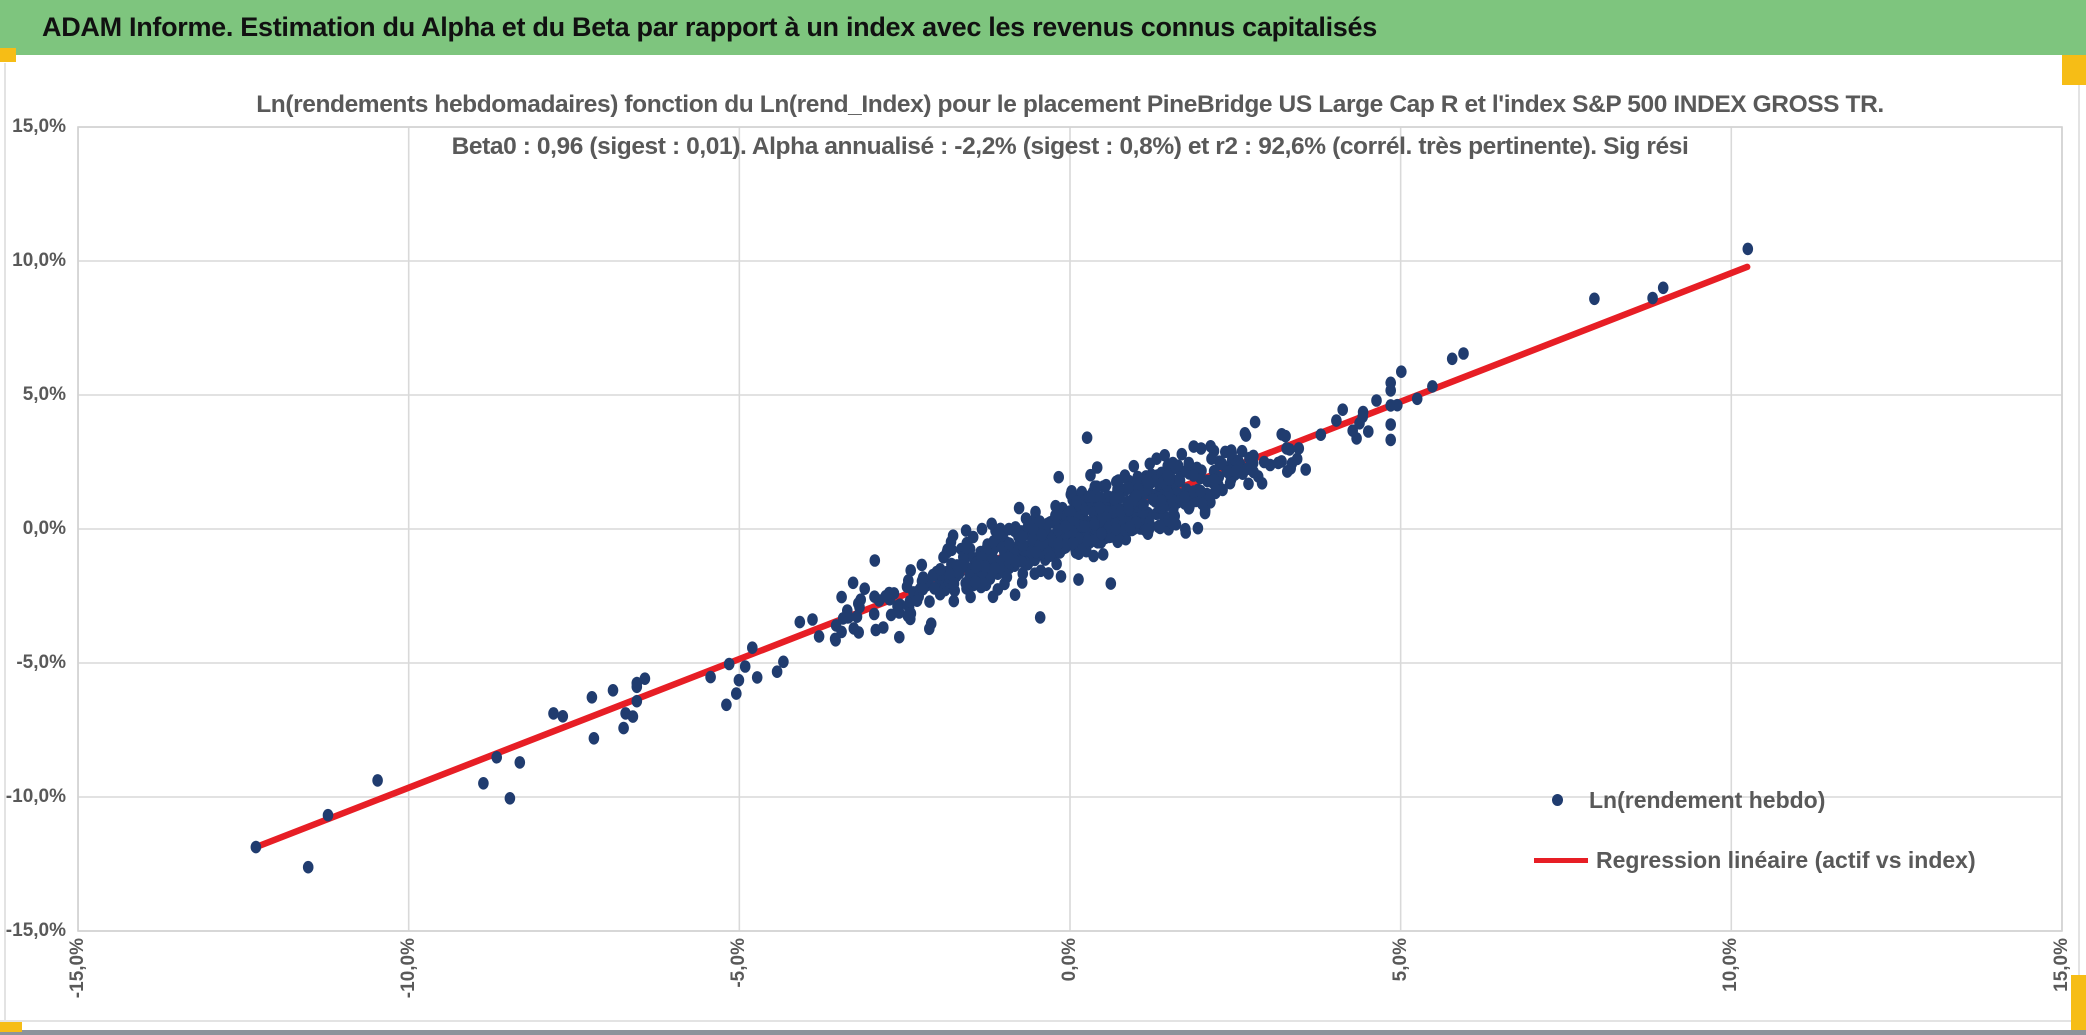  Describe the element at coordinates (1069, 960) in the screenshot. I see `x-tick-label: 0,0%` at that location.